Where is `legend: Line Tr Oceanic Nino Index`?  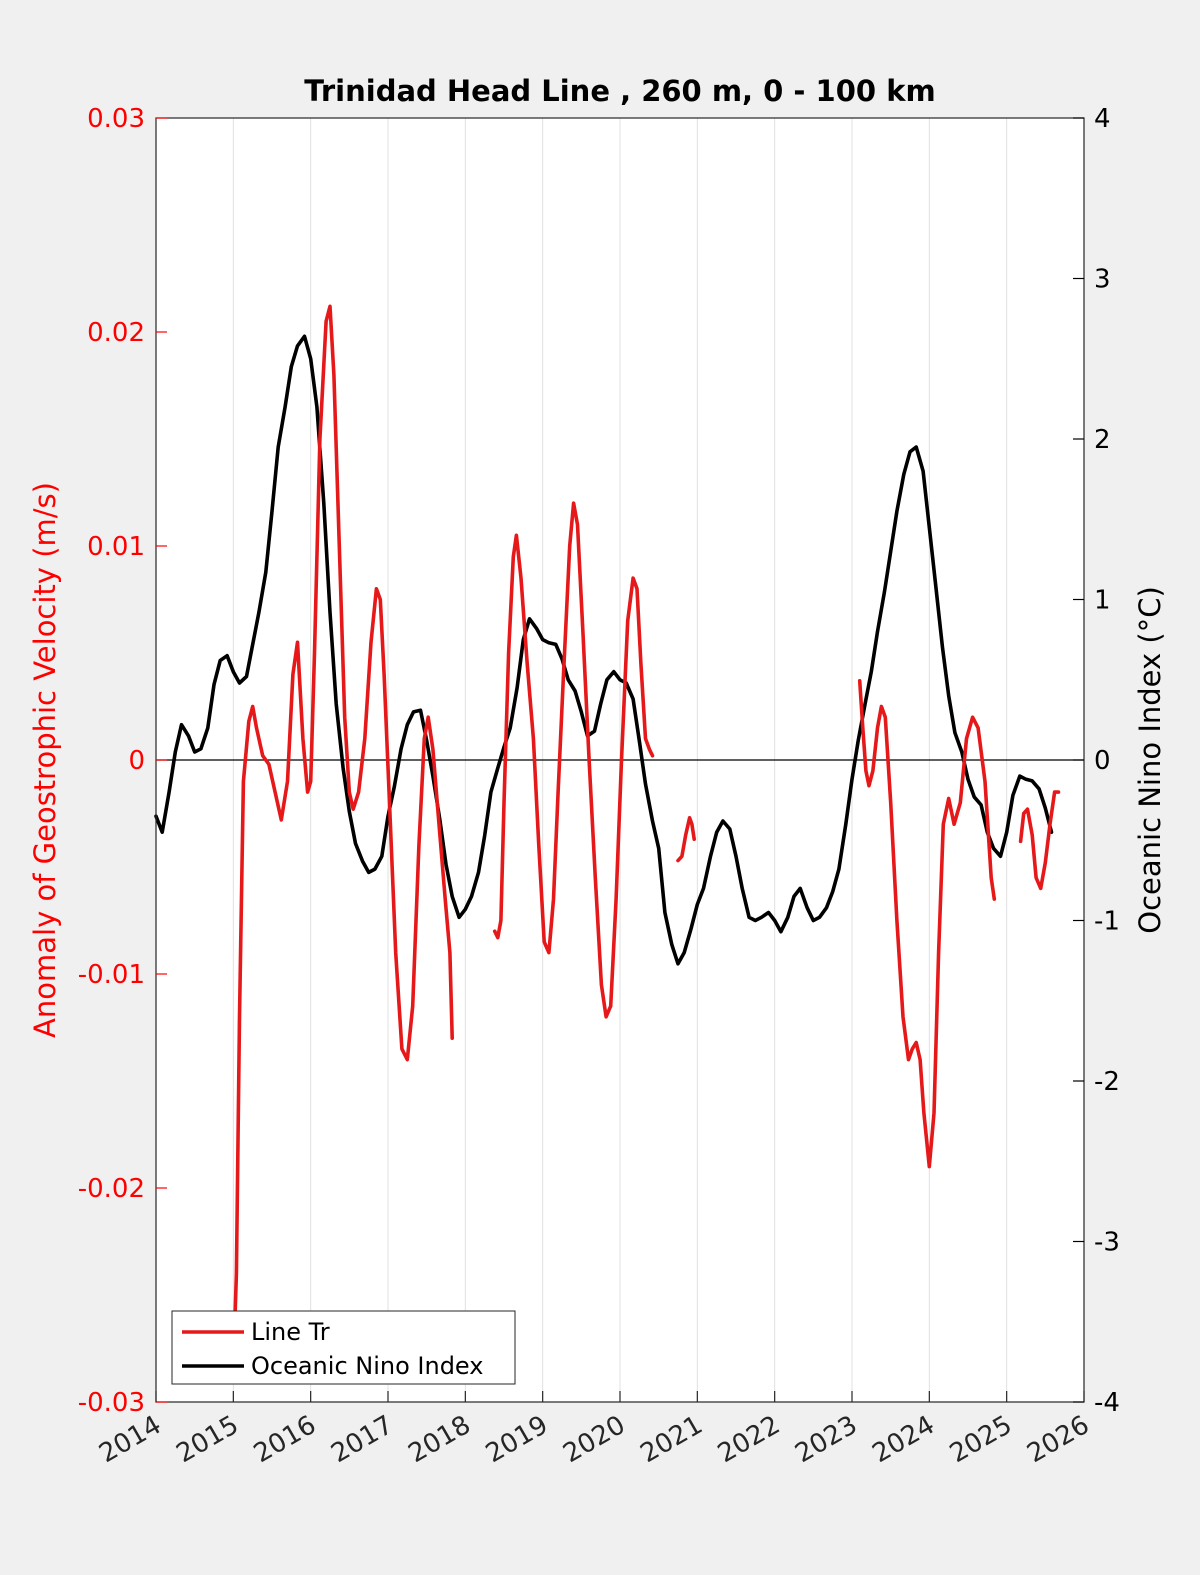 legend: Line Tr Oceanic Nino Index is located at coordinates (343, 1347).